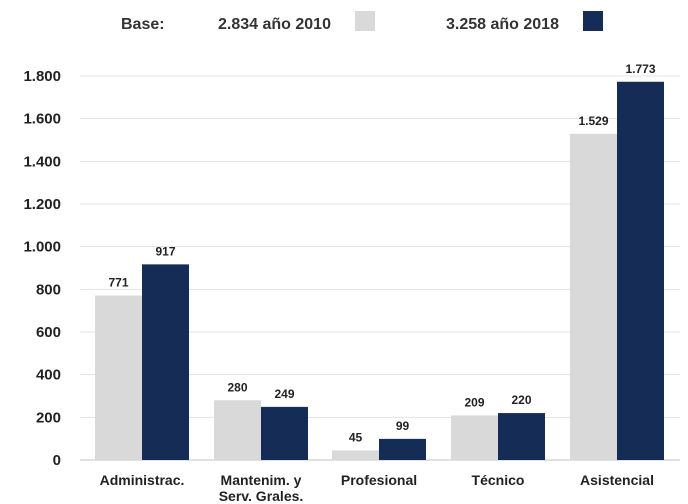 The width and height of the screenshot is (688, 504). I want to click on bar-value-label: 209, so click(474, 402).